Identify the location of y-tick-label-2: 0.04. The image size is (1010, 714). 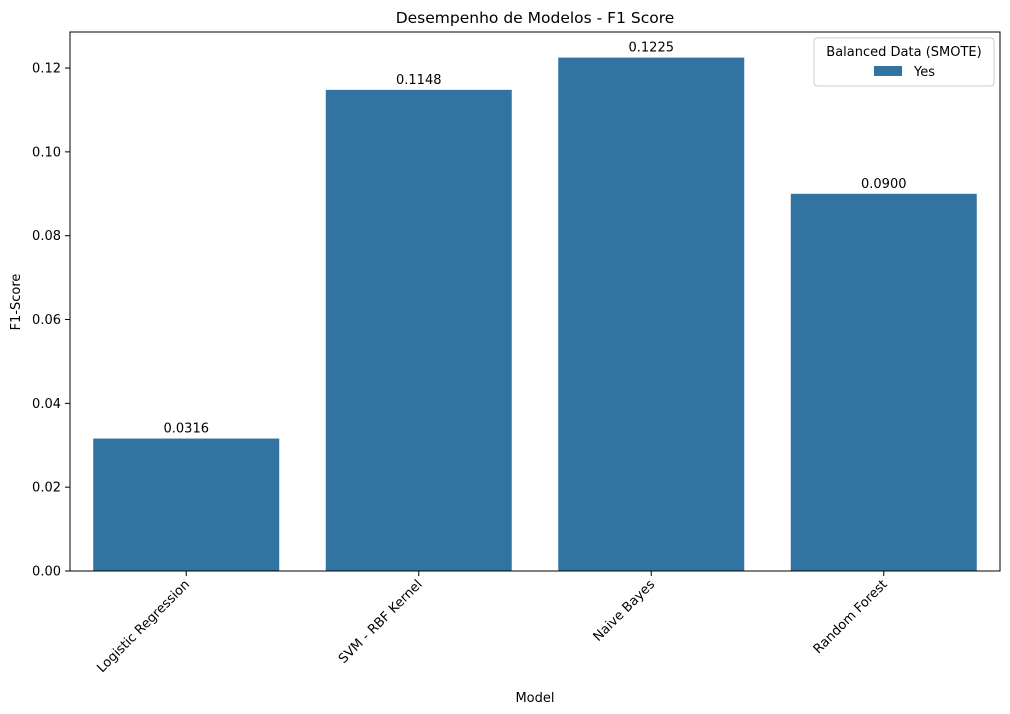
(46, 404).